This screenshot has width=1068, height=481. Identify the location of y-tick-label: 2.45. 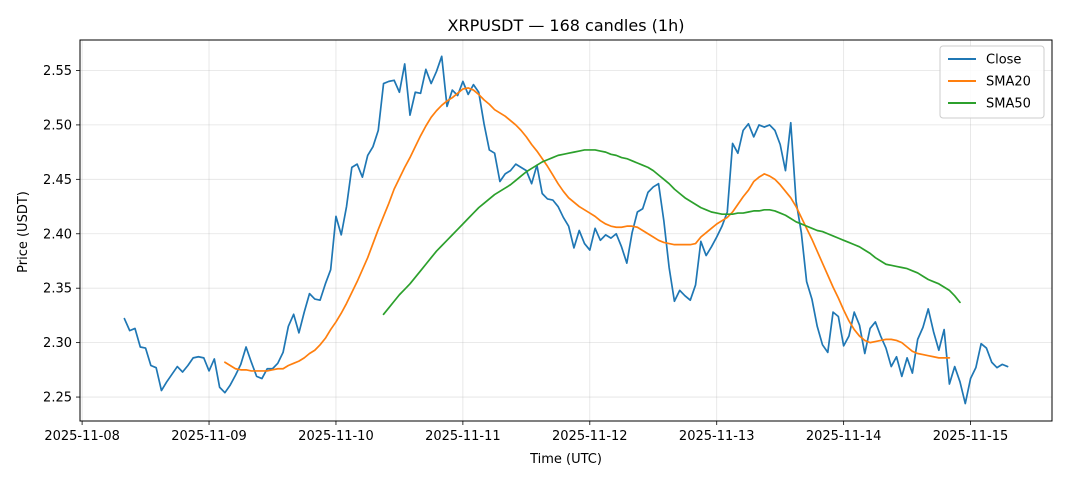
(57, 180).